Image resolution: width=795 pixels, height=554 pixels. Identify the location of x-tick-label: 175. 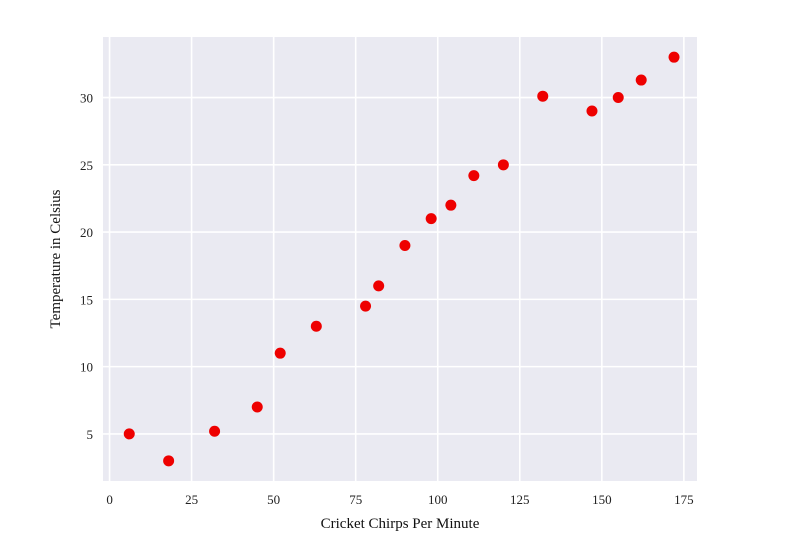
(684, 499).